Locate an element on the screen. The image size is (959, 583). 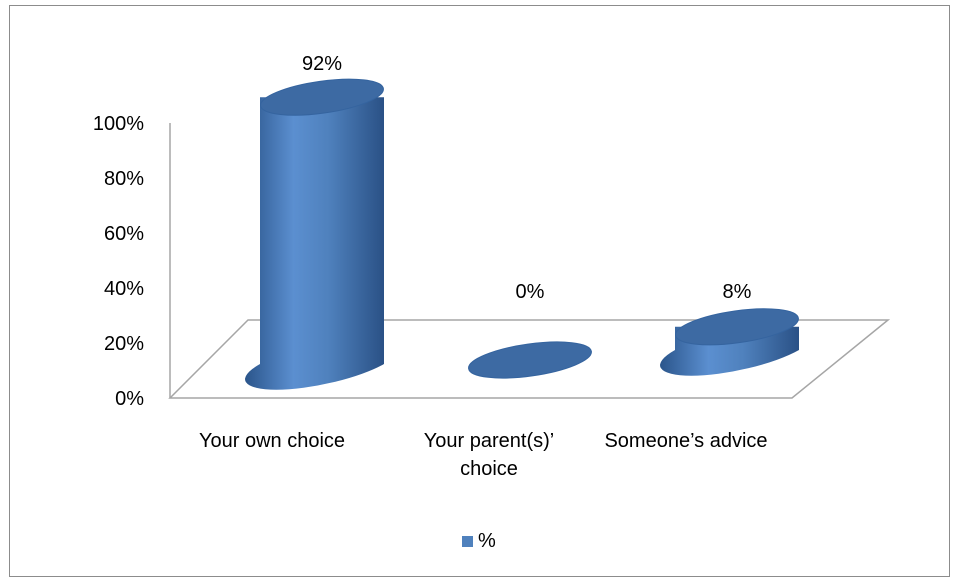
category-label: Your parent(s)’ is located at coordinates (489, 441).